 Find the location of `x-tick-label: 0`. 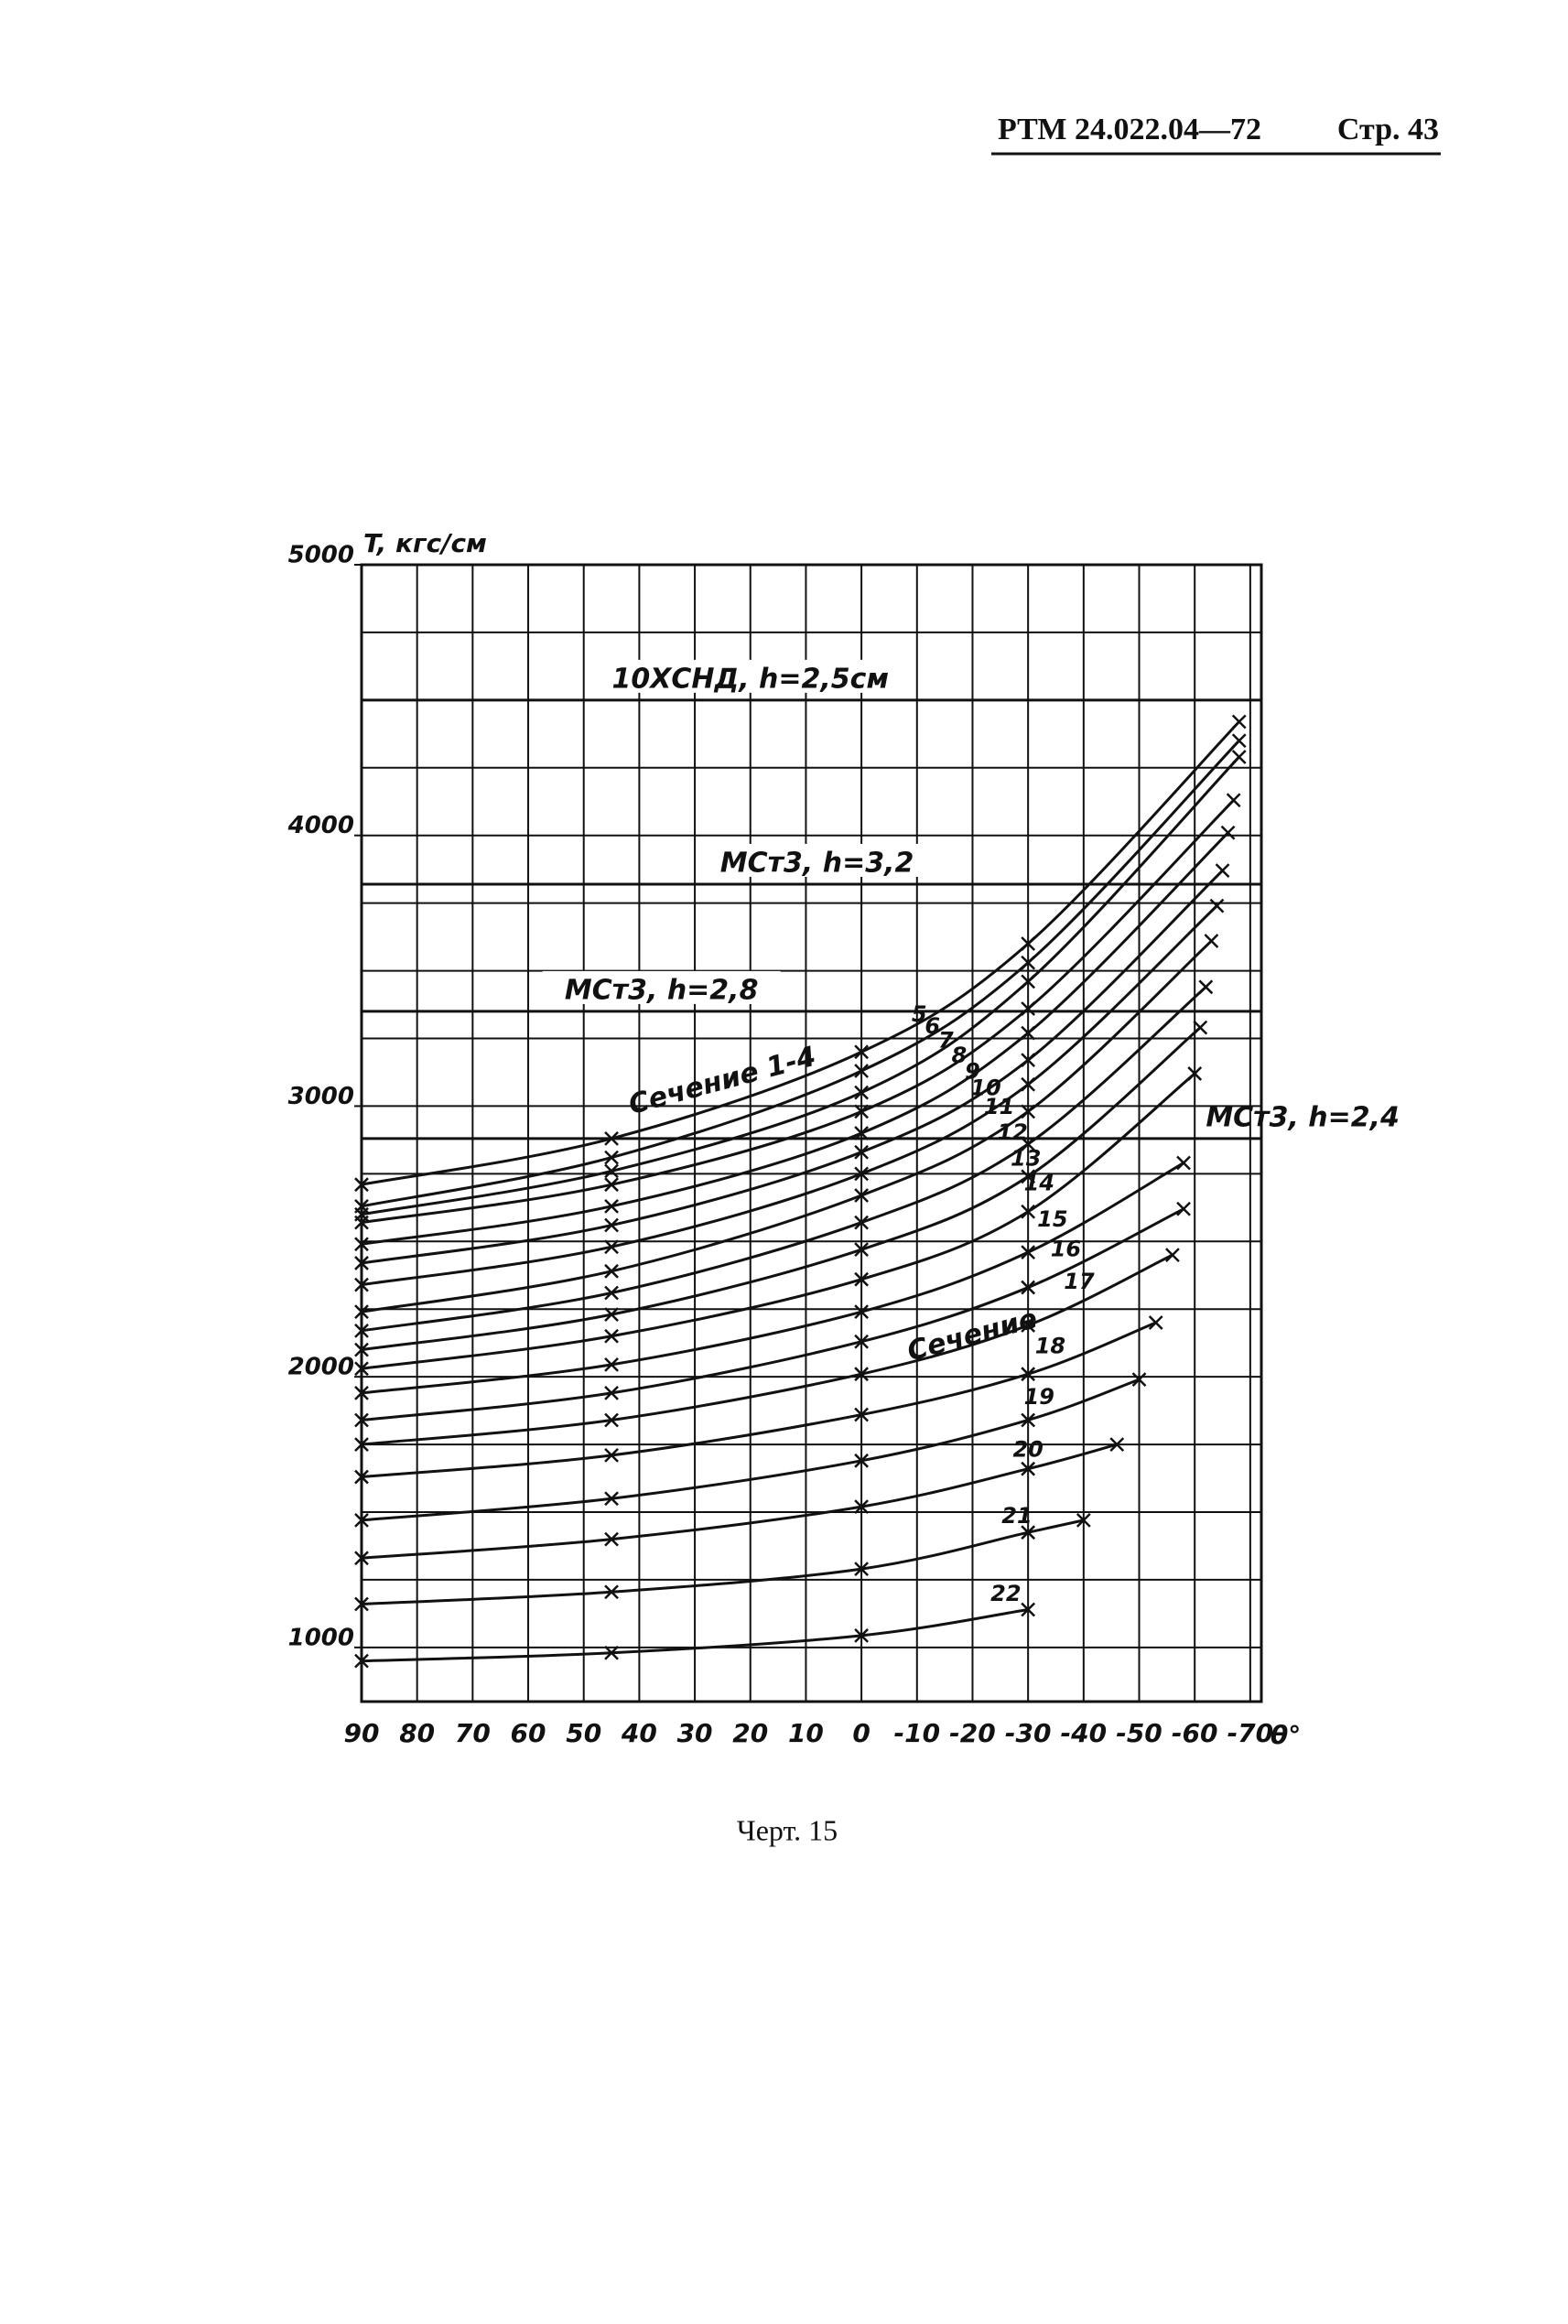

x-tick-label: 0 is located at coordinates (861, 1733).